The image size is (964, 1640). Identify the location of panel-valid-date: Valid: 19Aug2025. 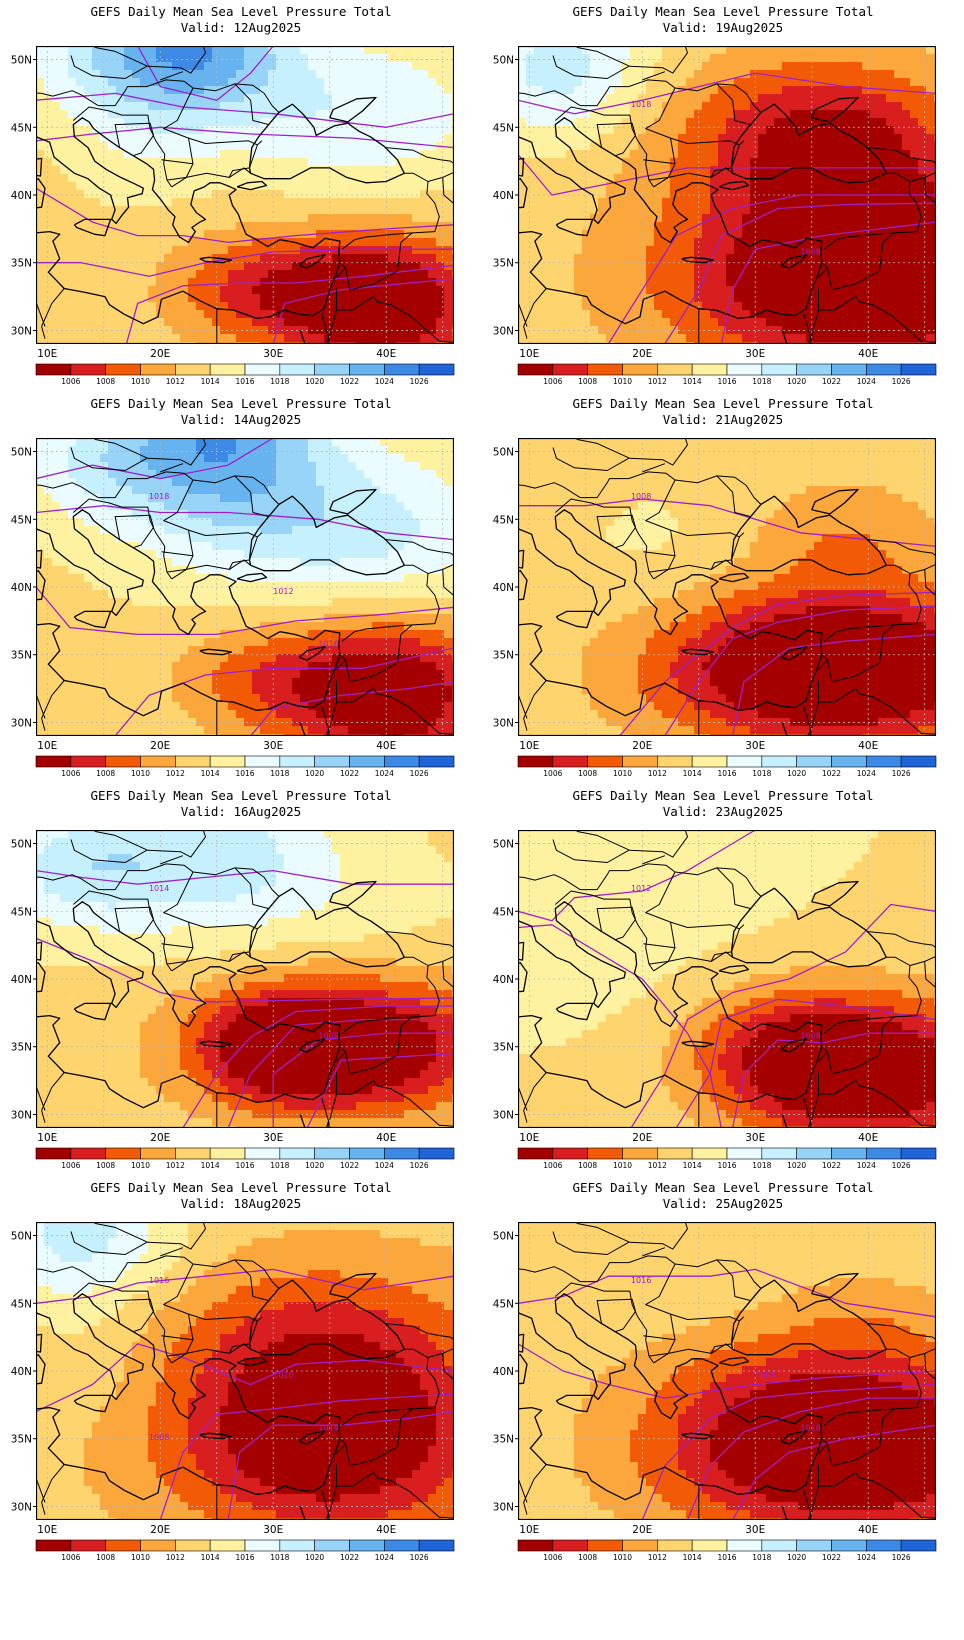
(723, 27).